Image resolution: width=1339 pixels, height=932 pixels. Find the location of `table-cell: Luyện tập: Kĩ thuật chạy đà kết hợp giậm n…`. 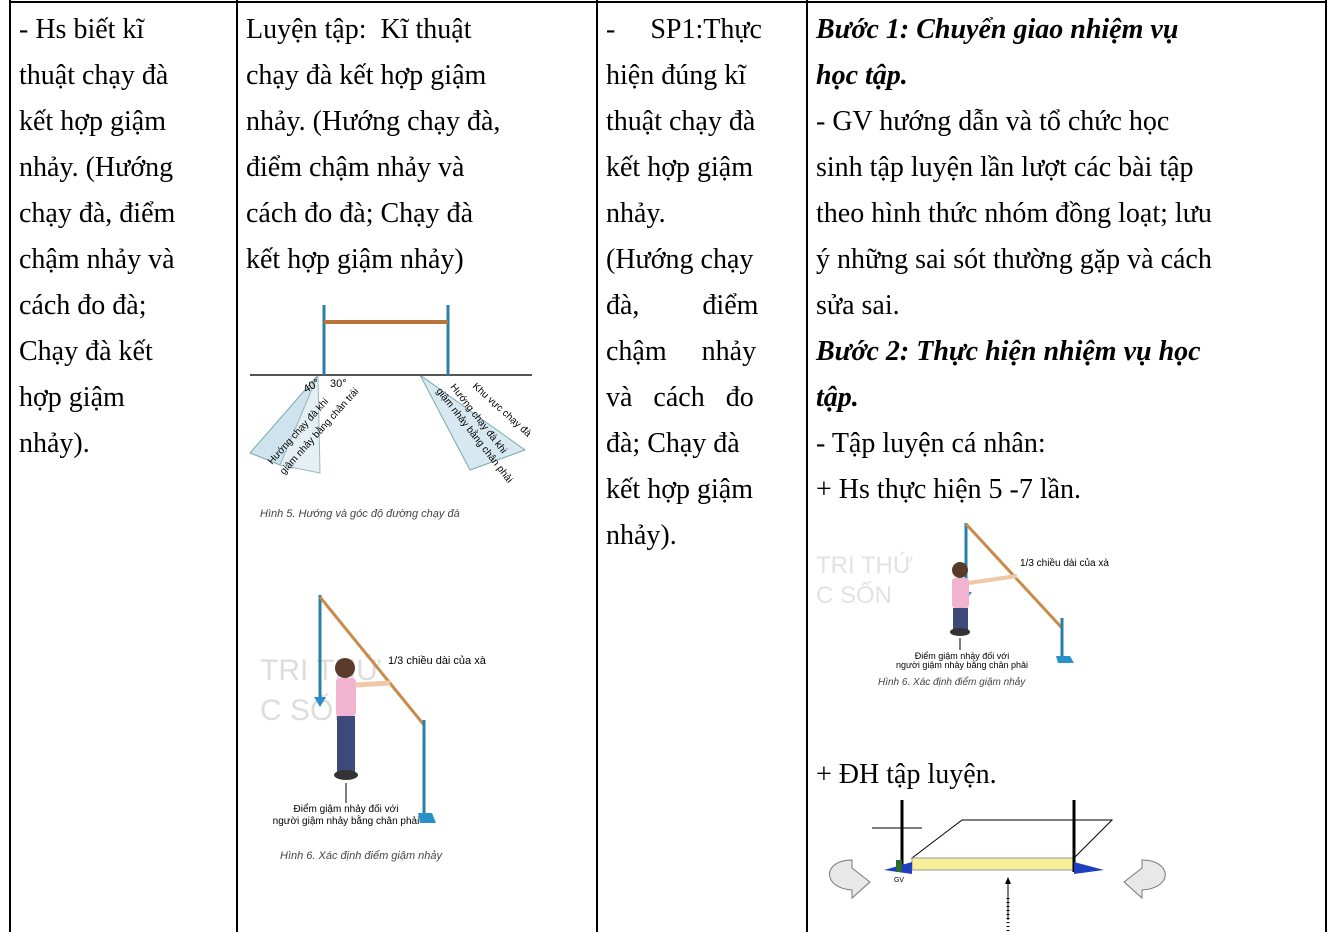

table-cell: Luyện tập: Kĩ thuật chạy đà kết hợp giậm n… is located at coordinates (417, 145).